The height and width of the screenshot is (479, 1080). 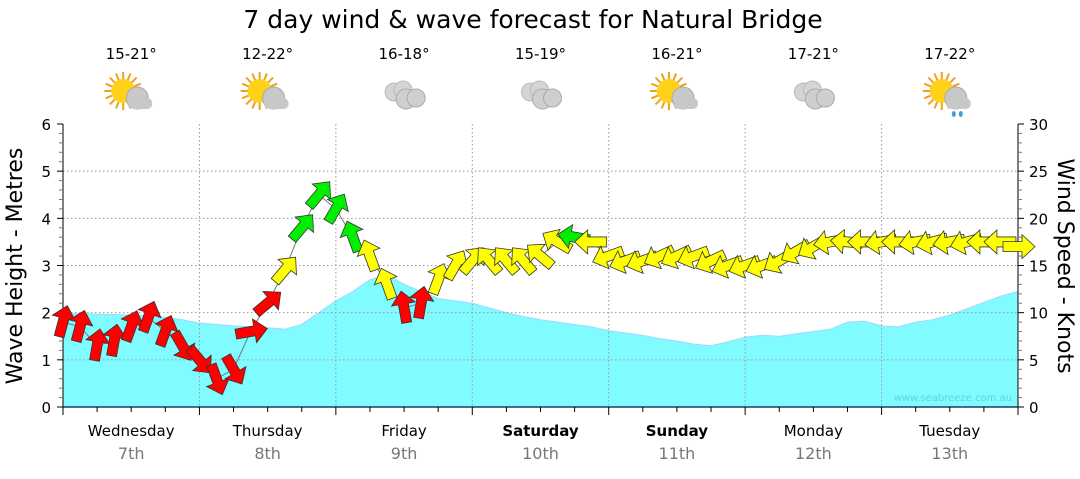 What do you see at coordinates (404, 431) in the screenshot?
I see `x-day-label: Friday` at bounding box center [404, 431].